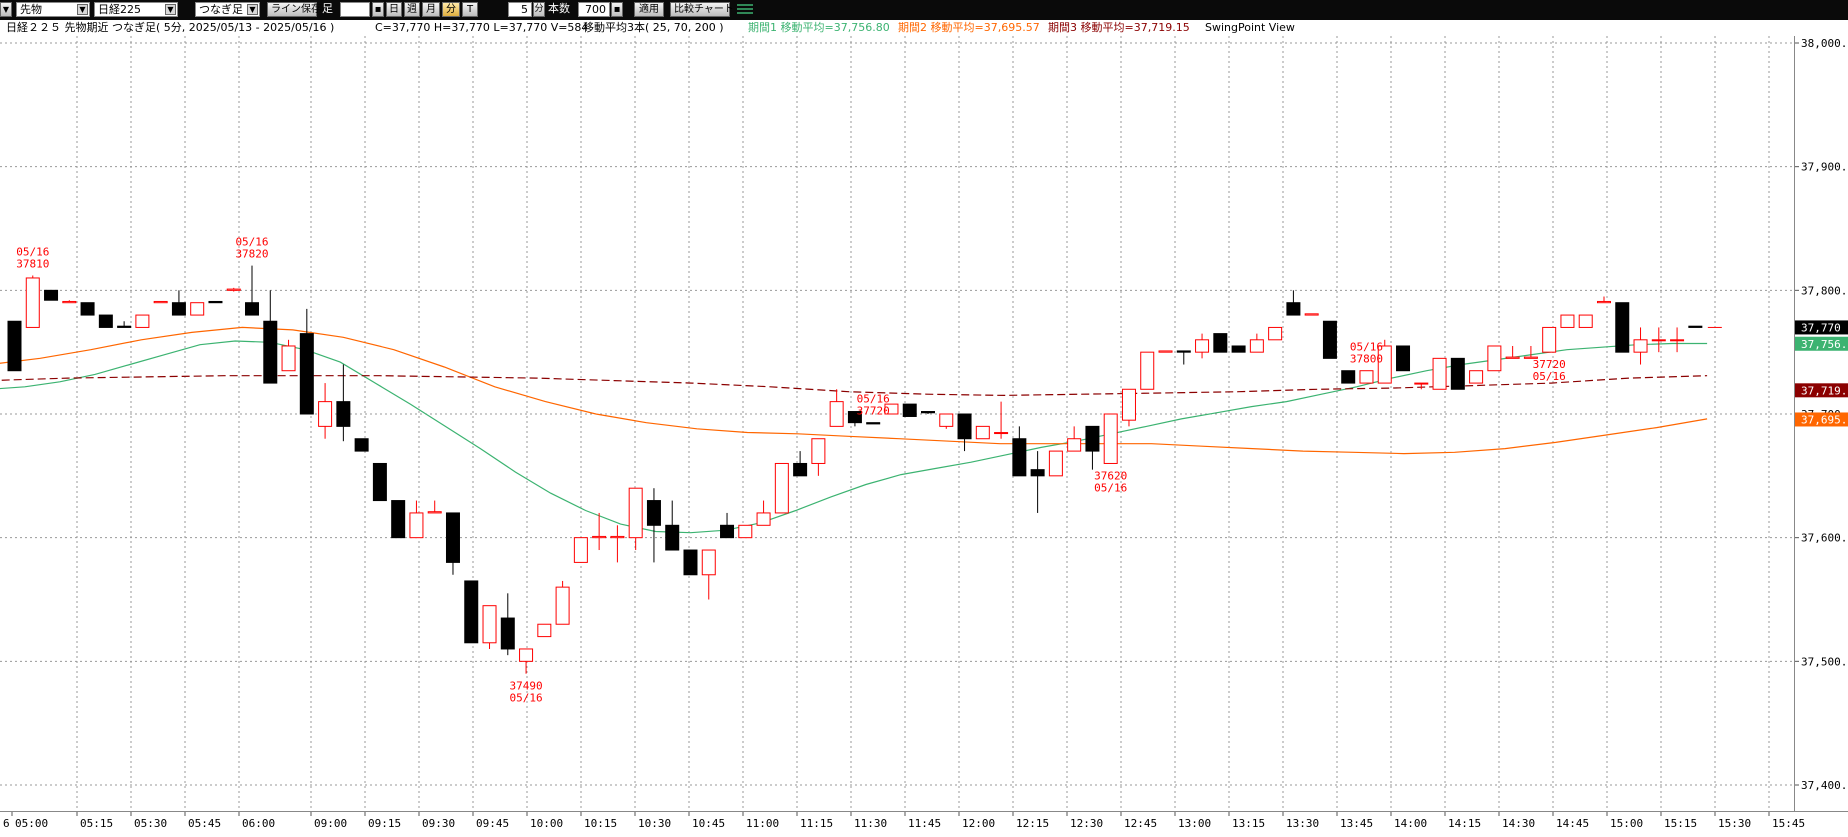 This screenshot has height=837, width=1848. Describe the element at coordinates (96, 823) in the screenshot. I see `x-tick-label: 05:15` at that location.